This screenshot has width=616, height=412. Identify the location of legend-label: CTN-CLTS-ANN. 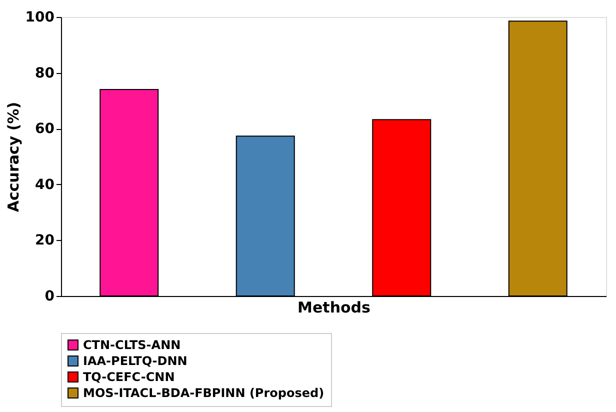
(132, 345).